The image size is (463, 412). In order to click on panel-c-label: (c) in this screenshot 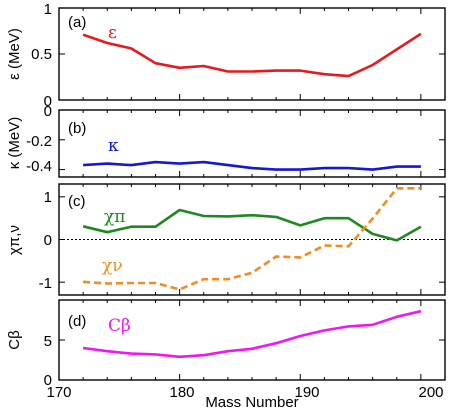, I will do `click(77, 201)`.